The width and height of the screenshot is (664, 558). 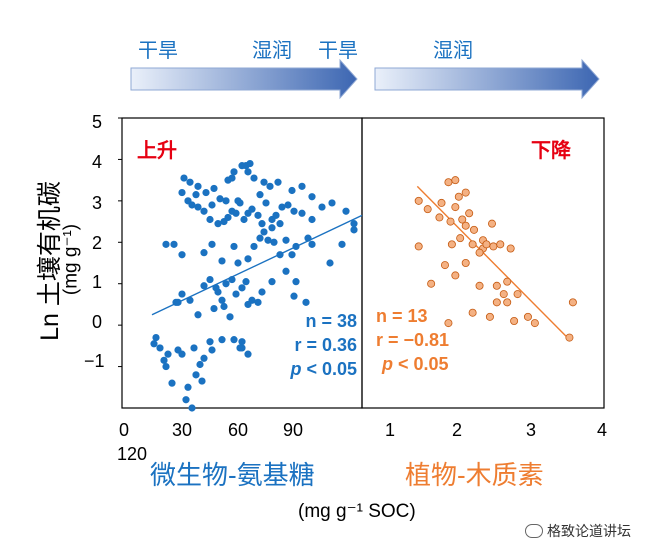 What do you see at coordinates (331, 321) in the screenshot?
I see `left-stat-n: n = 38` at bounding box center [331, 321].